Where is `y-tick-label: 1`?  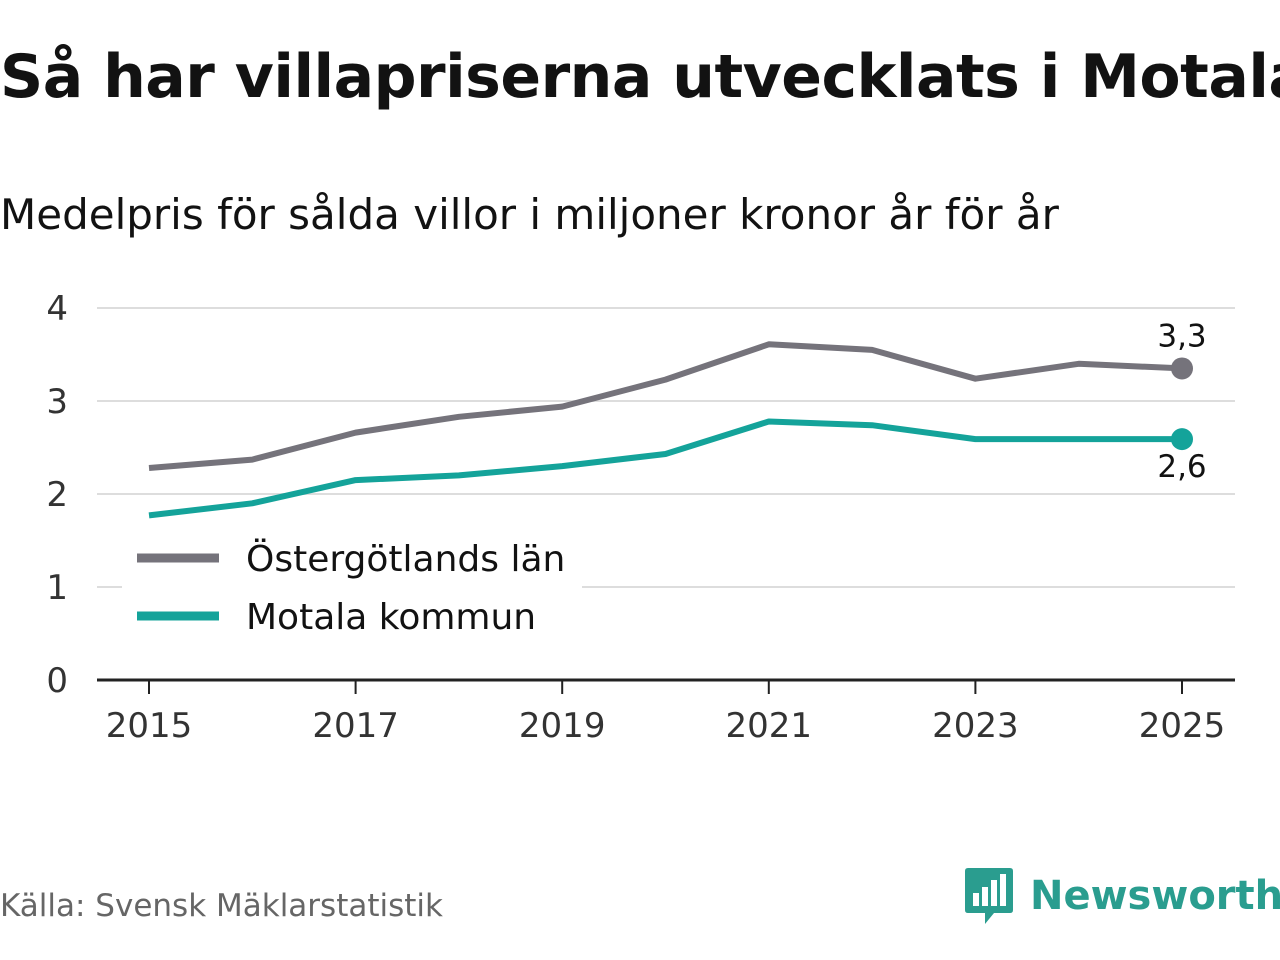
y-tick-label: 1 is located at coordinates (57, 588).